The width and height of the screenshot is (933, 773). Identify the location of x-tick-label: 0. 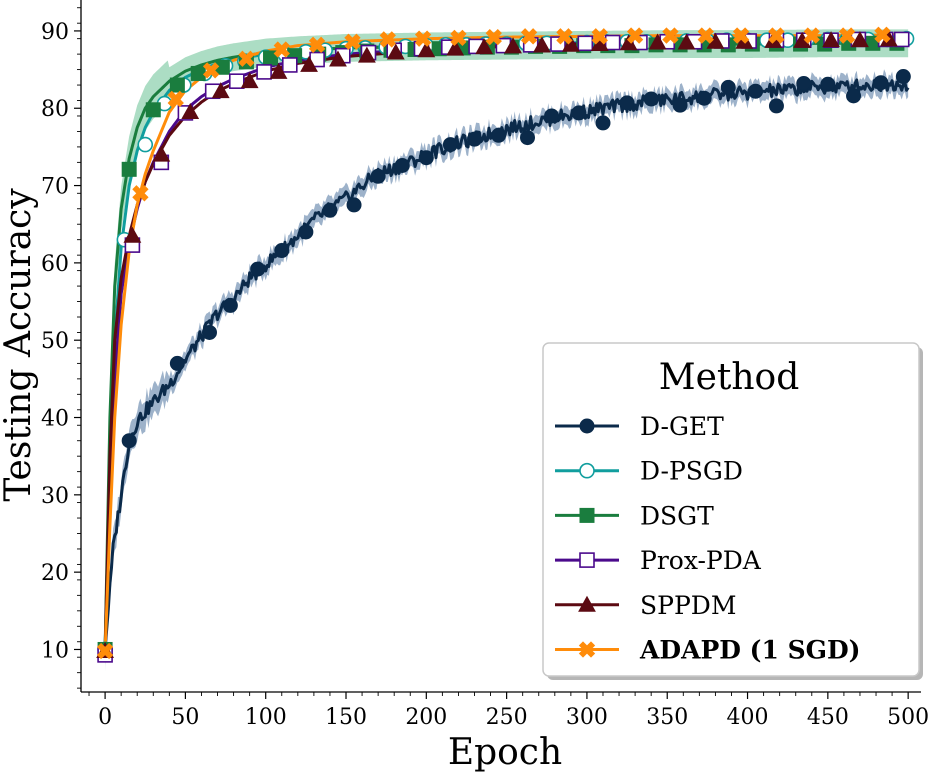
(105, 717).